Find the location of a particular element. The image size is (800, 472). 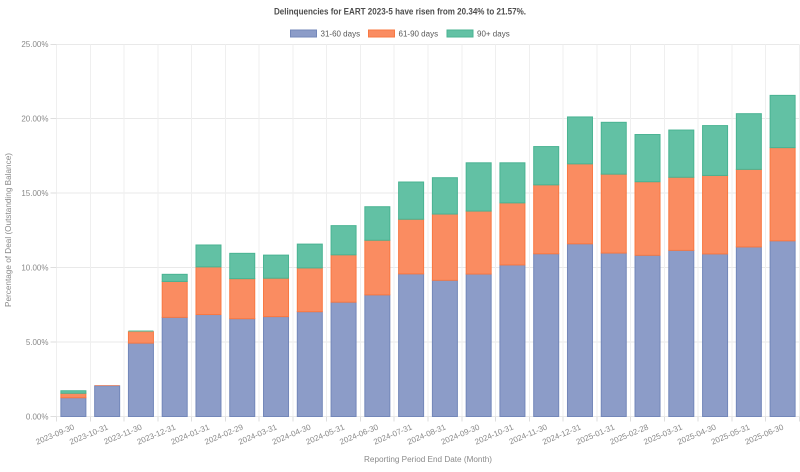

svg-text:Percentage of Deal (Outstandin: Percentage of Deal (Outstanding Balance) is located at coordinates (8, 230).